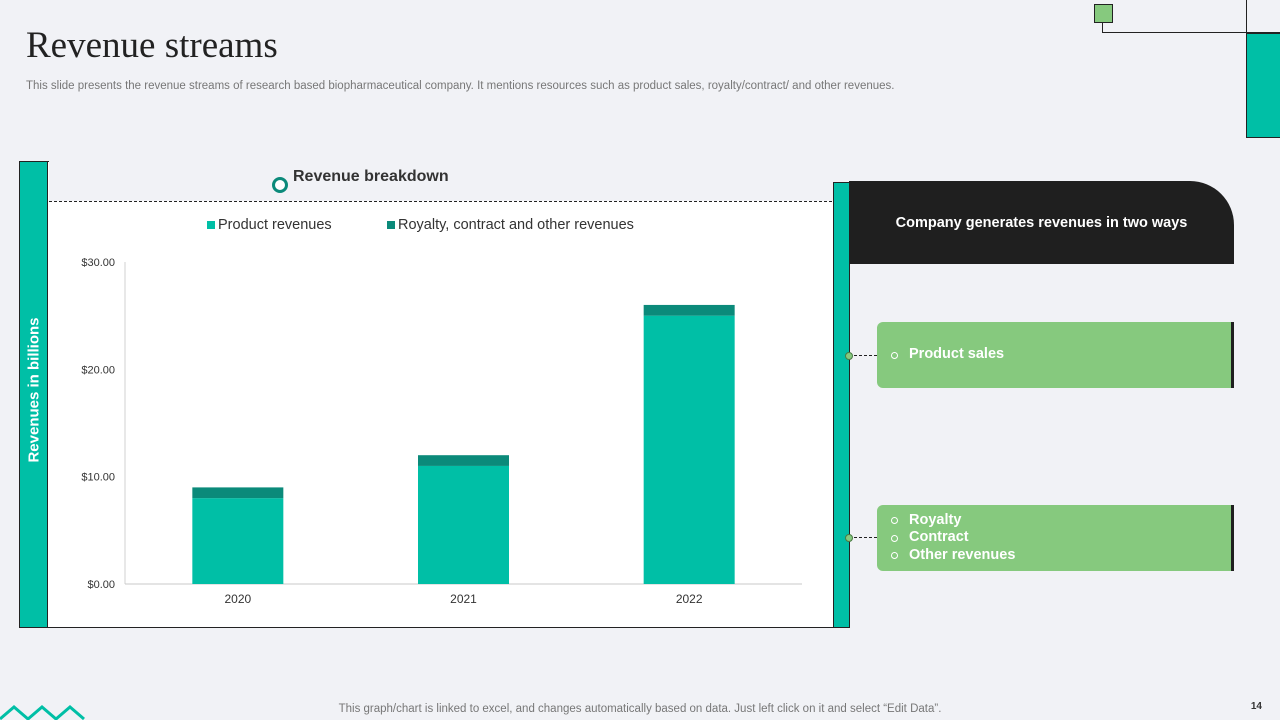 The width and height of the screenshot is (1280, 720). I want to click on zigzag-decoration, so click(42, 712).